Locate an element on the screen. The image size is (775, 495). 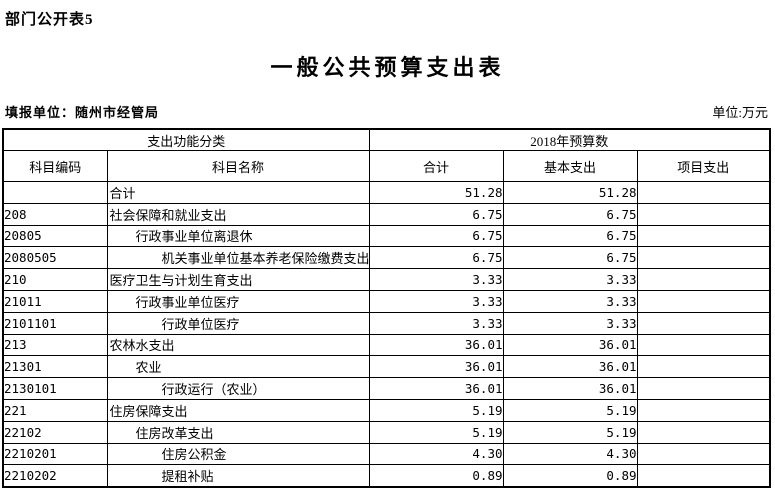
table-row: 208 社会保障和就业支出 6.75 6.75 is located at coordinates (386, 214).